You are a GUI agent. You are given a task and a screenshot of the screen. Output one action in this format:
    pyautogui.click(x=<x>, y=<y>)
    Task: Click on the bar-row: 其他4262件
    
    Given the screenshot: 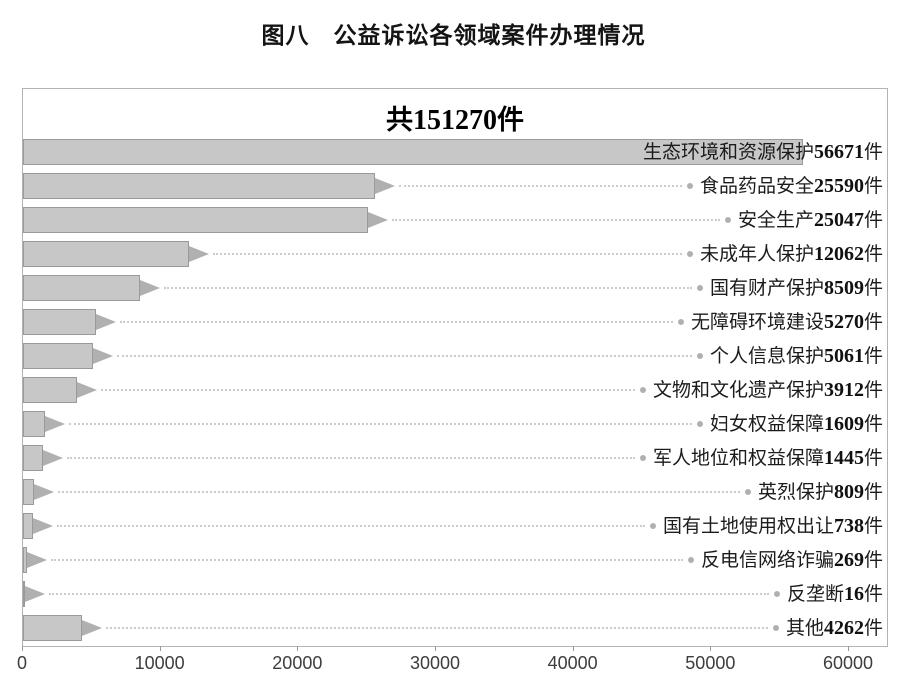 What is the action you would take?
    pyautogui.click(x=455, y=628)
    